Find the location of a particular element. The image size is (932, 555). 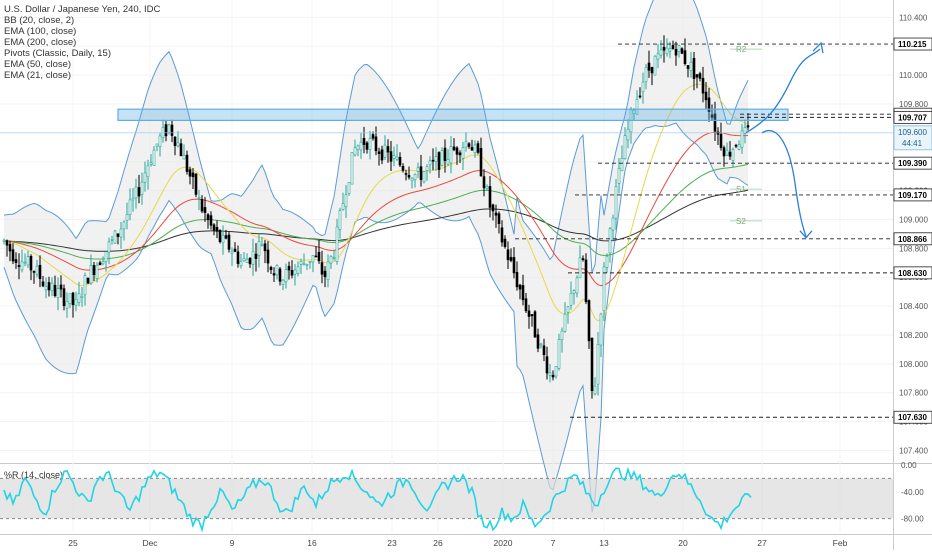

legend-ema100: EMA (100, close) is located at coordinates (40, 31).